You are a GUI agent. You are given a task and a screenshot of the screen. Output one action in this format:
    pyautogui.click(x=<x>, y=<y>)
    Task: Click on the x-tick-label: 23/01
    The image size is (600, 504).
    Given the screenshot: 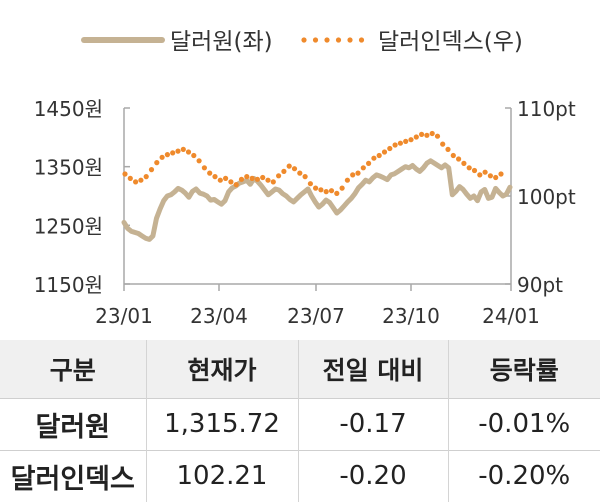 What is the action you would take?
    pyautogui.click(x=124, y=316)
    